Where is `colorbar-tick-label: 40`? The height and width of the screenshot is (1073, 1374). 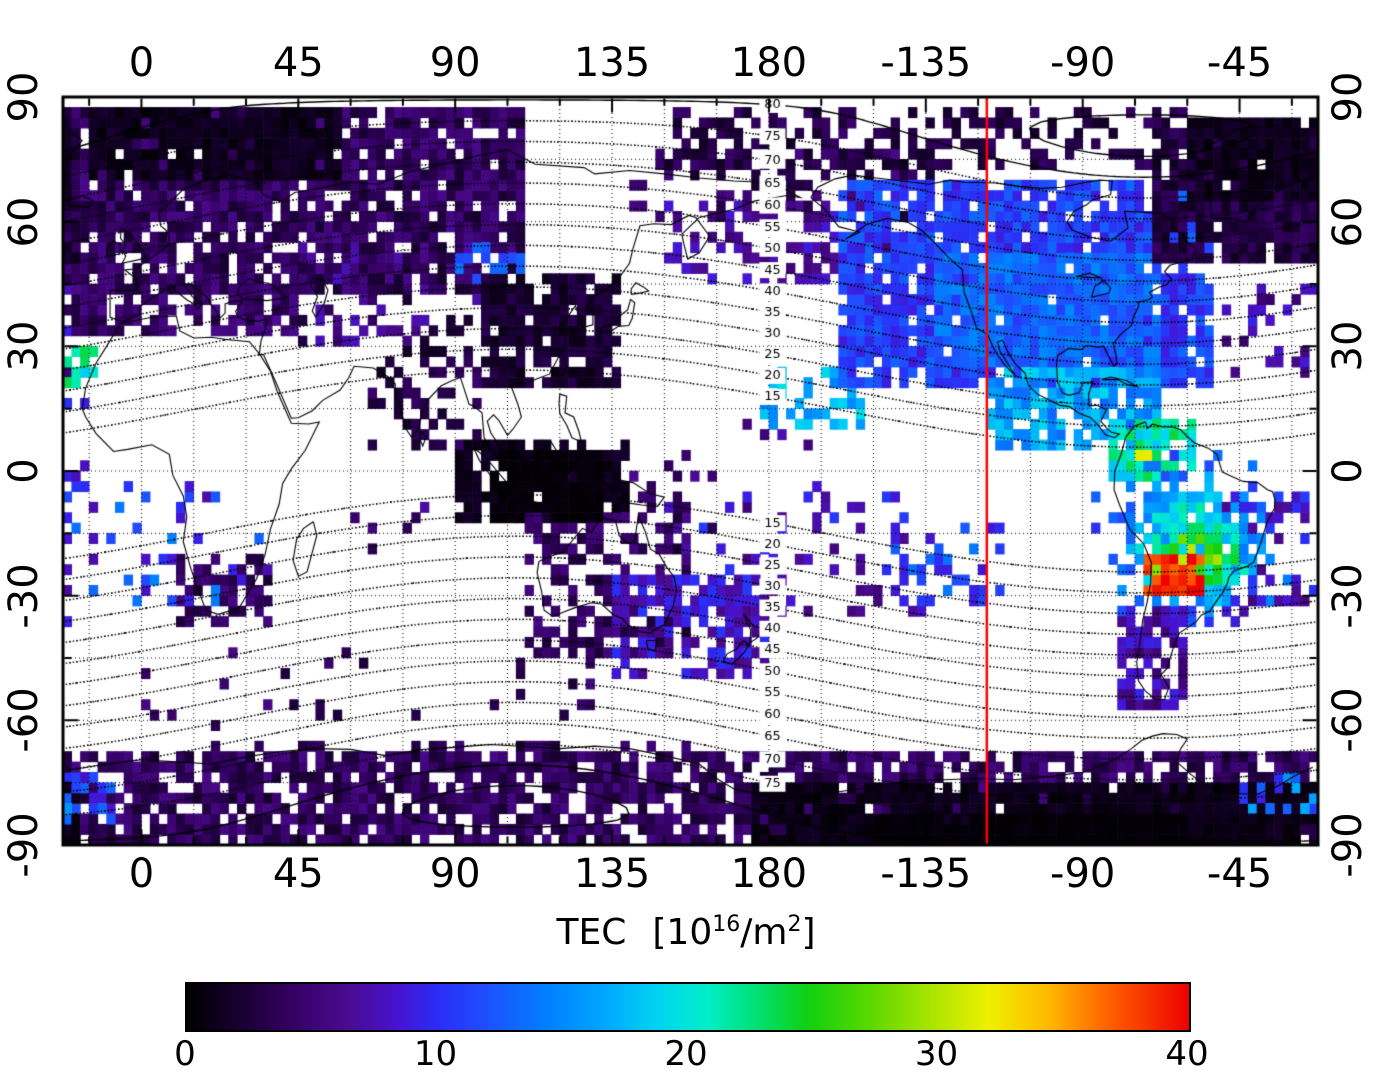
colorbar-tick-label: 40 is located at coordinates (1187, 1053).